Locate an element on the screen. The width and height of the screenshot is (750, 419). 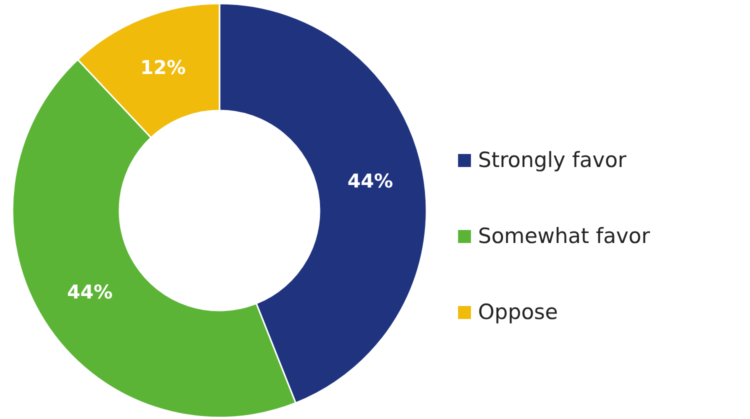
data-label: 12% is located at coordinates (163, 67).